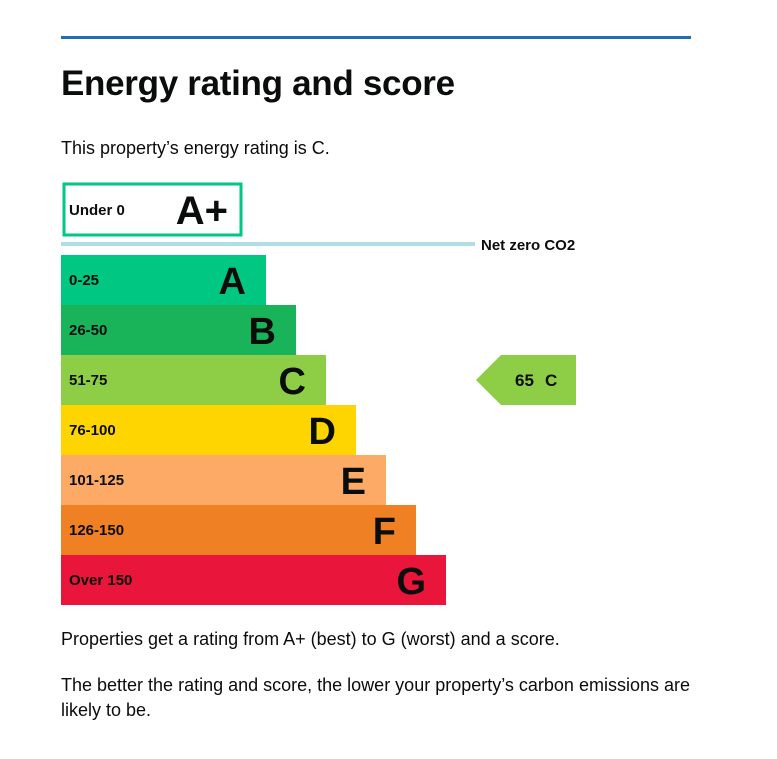  Describe the element at coordinates (238, 530) in the screenshot. I see `band-f-bar` at that location.